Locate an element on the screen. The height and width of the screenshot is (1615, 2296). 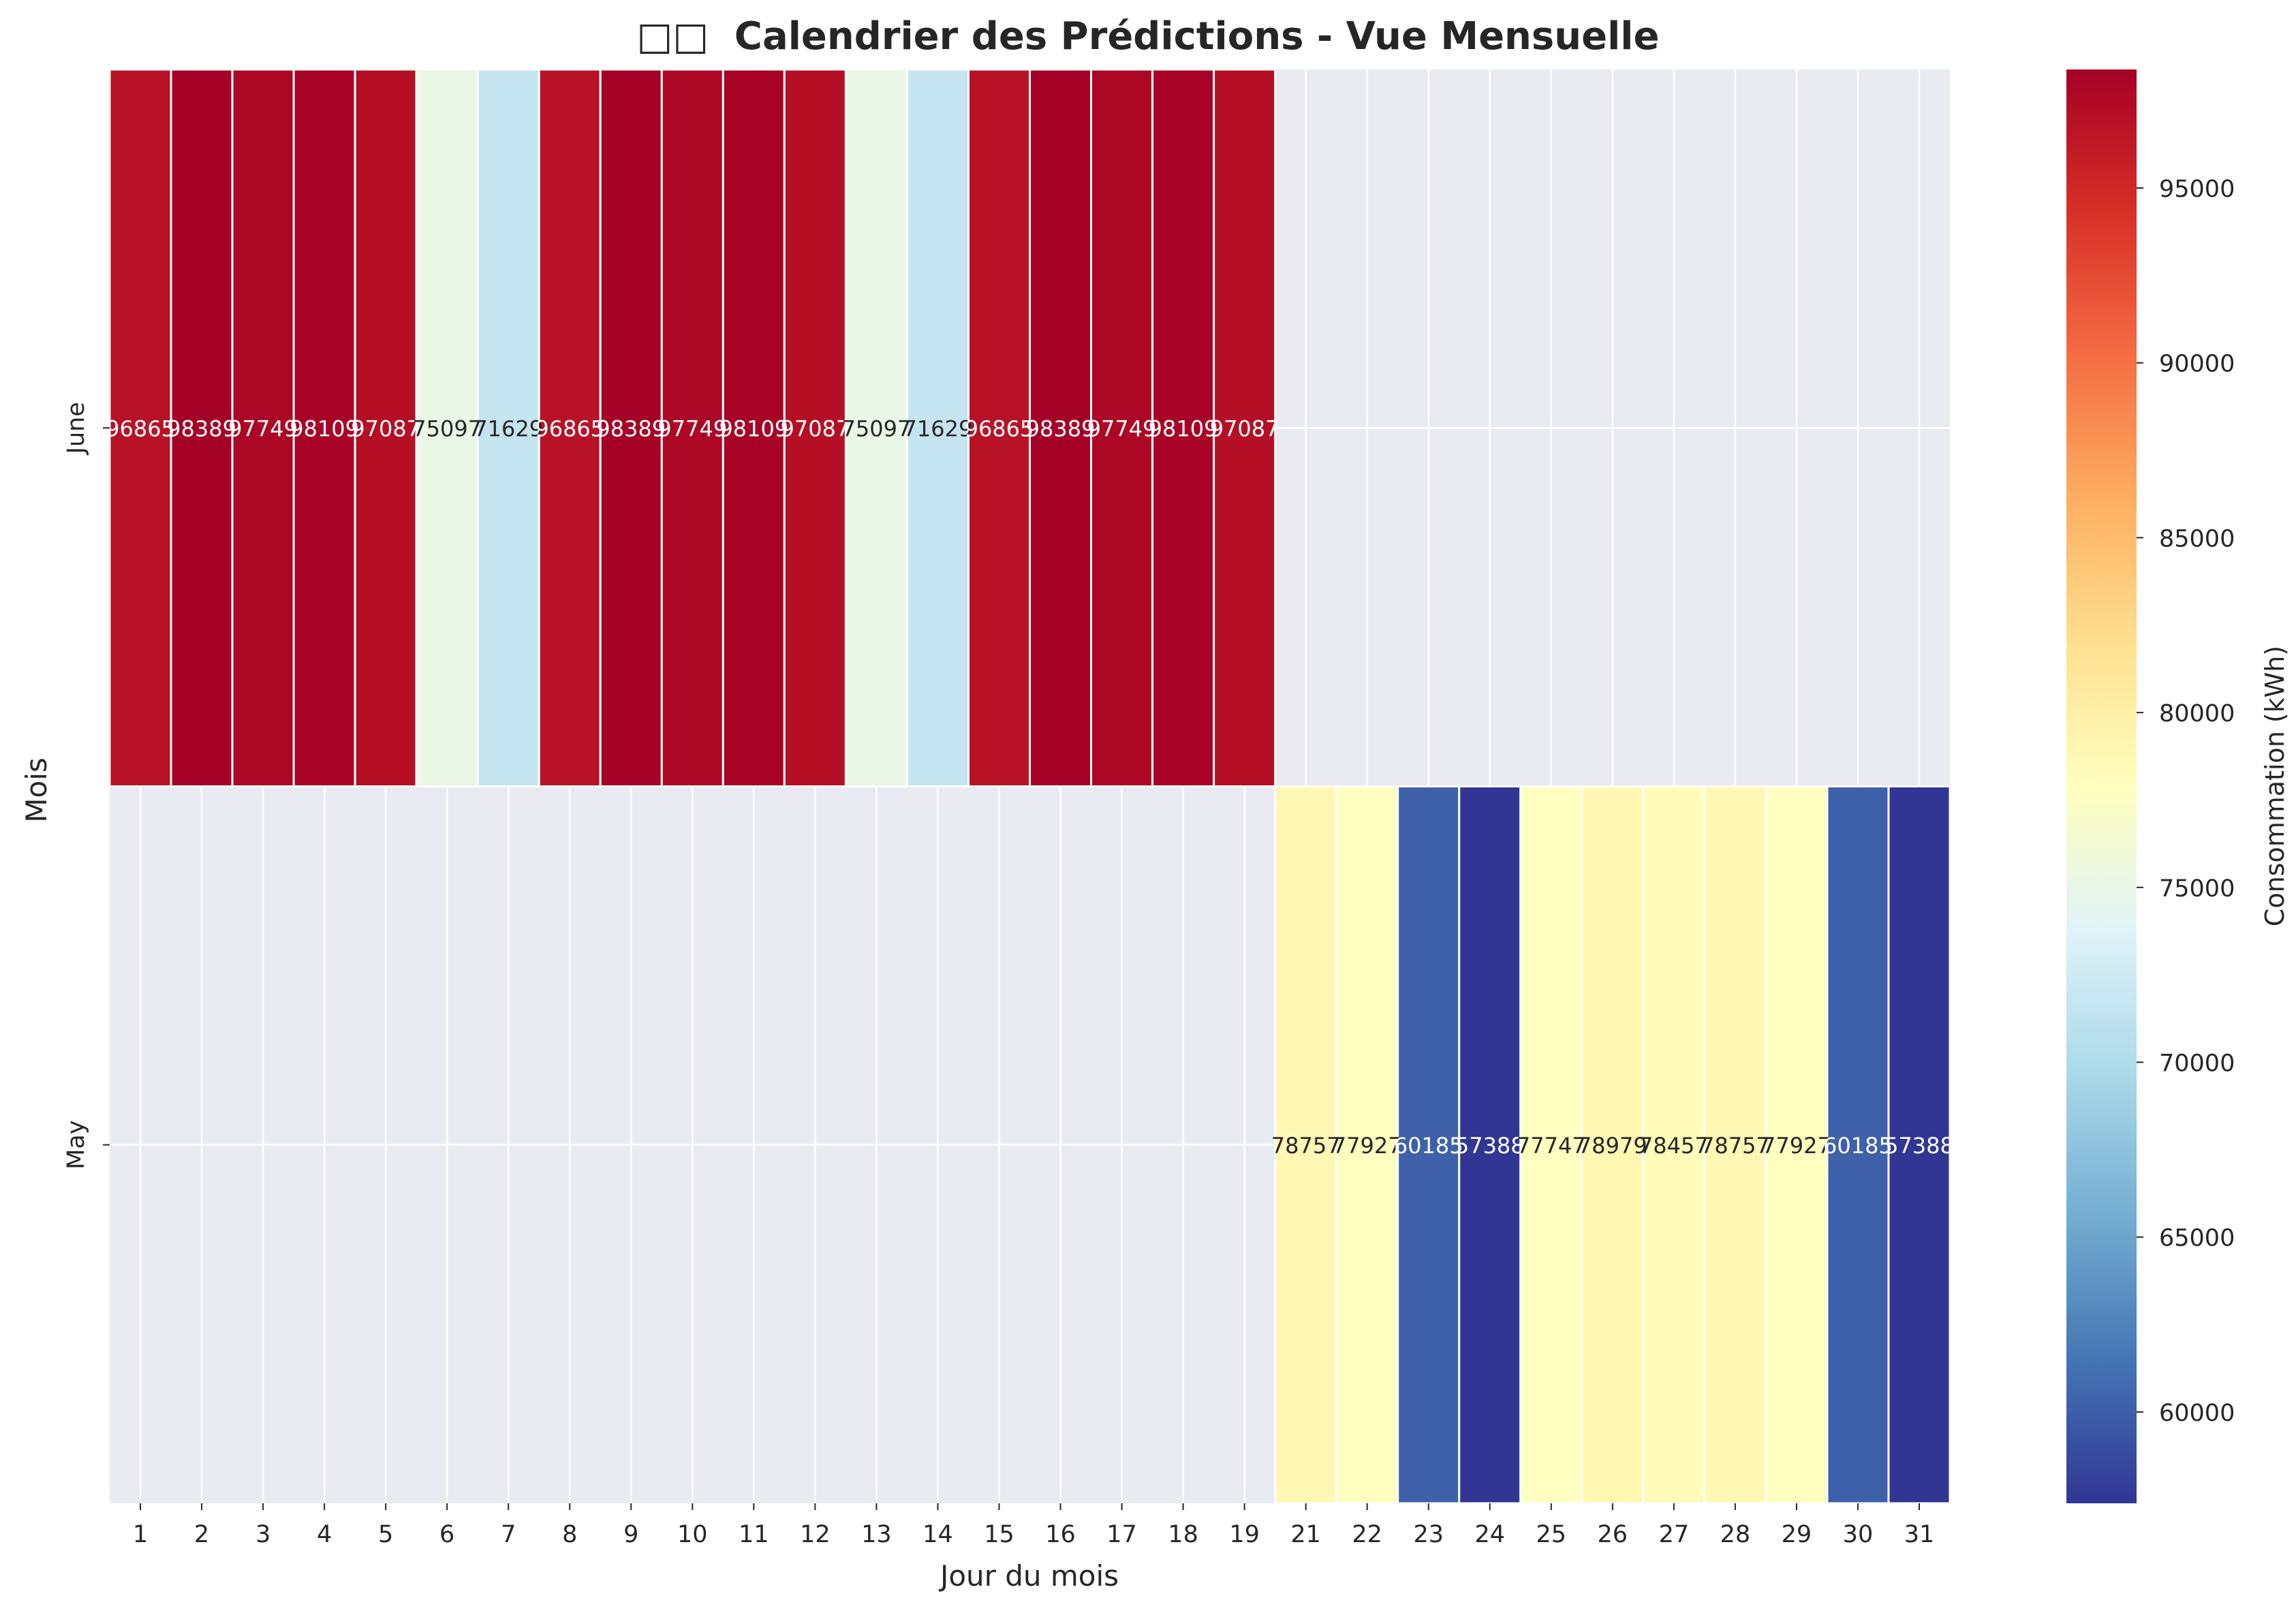
x-tick-label: 30 is located at coordinates (1859, 1535).